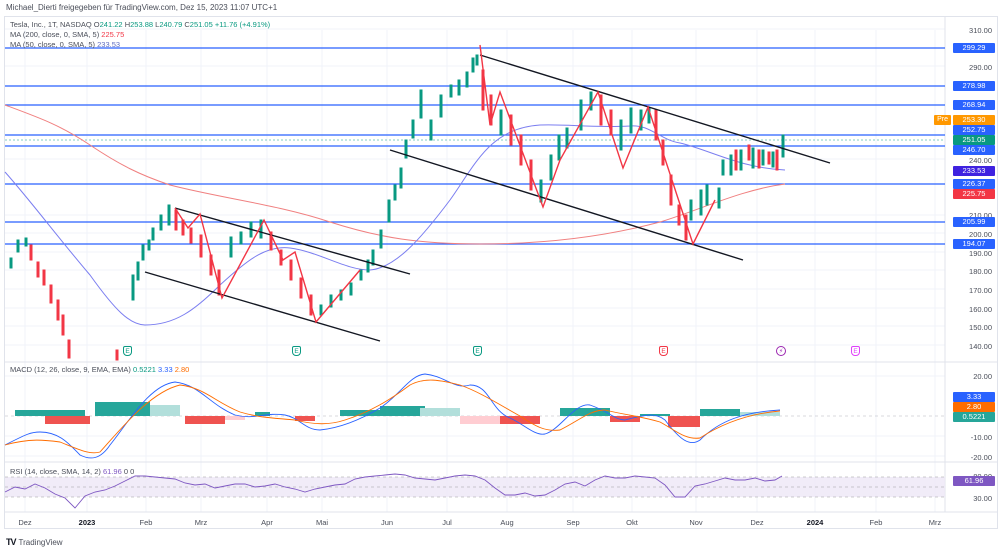 The image size is (1000, 551). Describe the element at coordinates (109, 44) in the screenshot. I see `ma50-value: 233.53` at that location.